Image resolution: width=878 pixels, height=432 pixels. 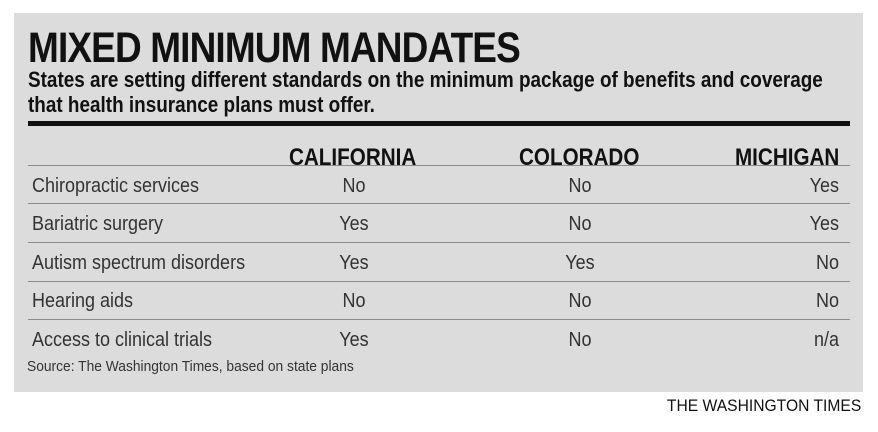 I want to click on value-colorado: Yes, so click(x=580, y=263).